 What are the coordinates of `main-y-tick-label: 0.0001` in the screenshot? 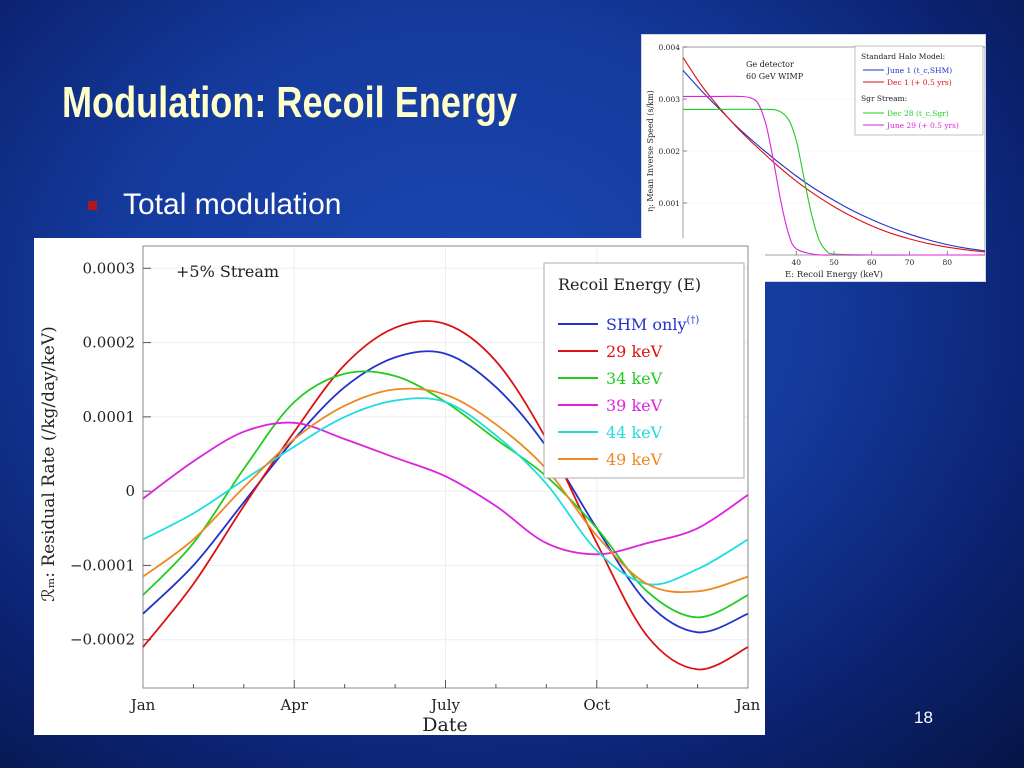 It's located at (109, 417).